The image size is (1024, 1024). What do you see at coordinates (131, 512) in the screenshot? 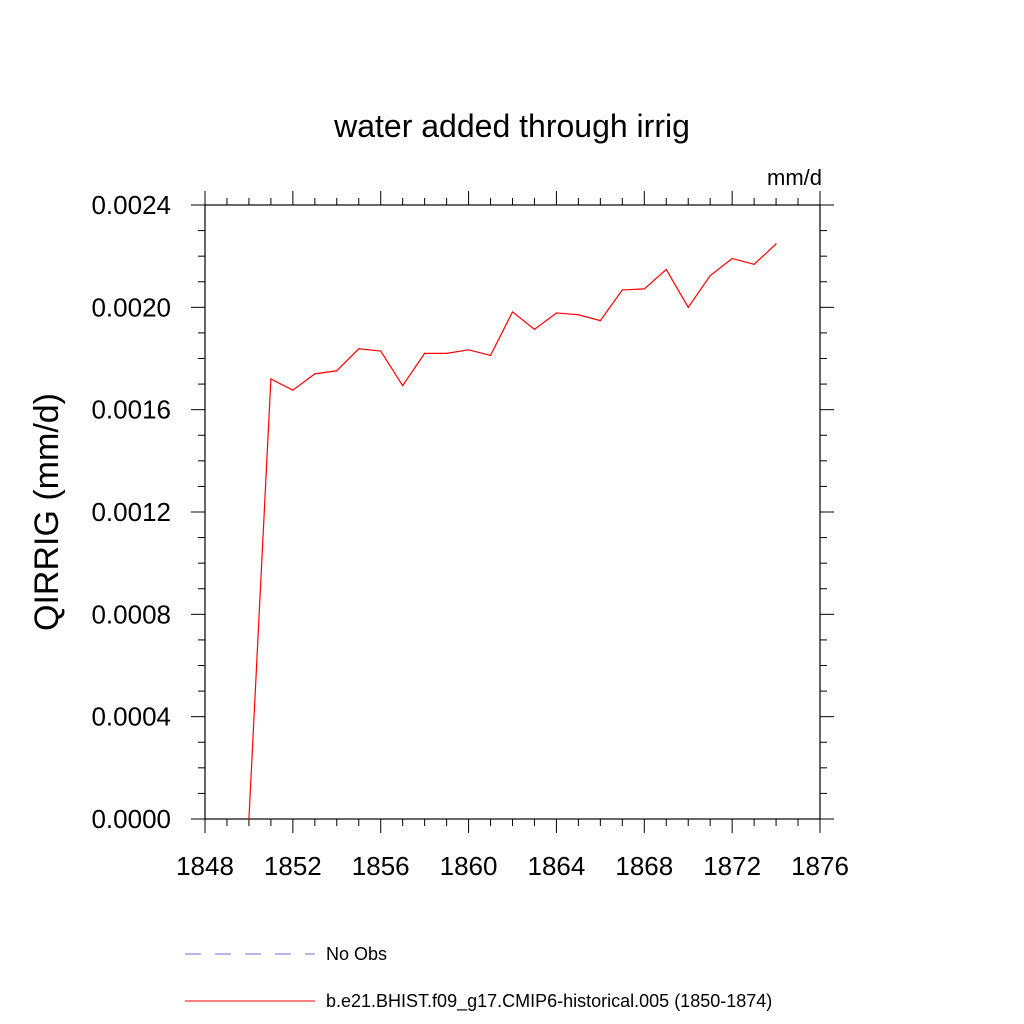
I see `y-tick-label: 0.0012` at bounding box center [131, 512].